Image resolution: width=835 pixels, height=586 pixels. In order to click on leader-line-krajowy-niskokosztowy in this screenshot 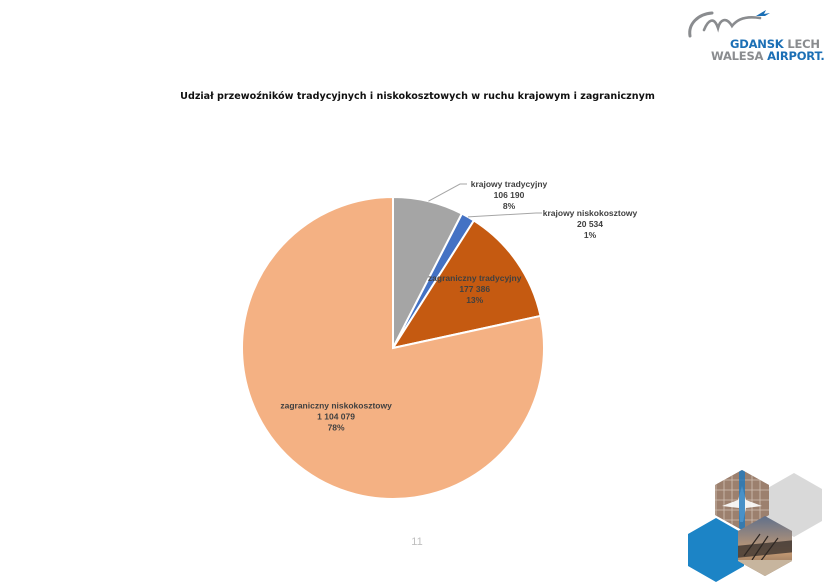, I will do `click(504, 215)`.